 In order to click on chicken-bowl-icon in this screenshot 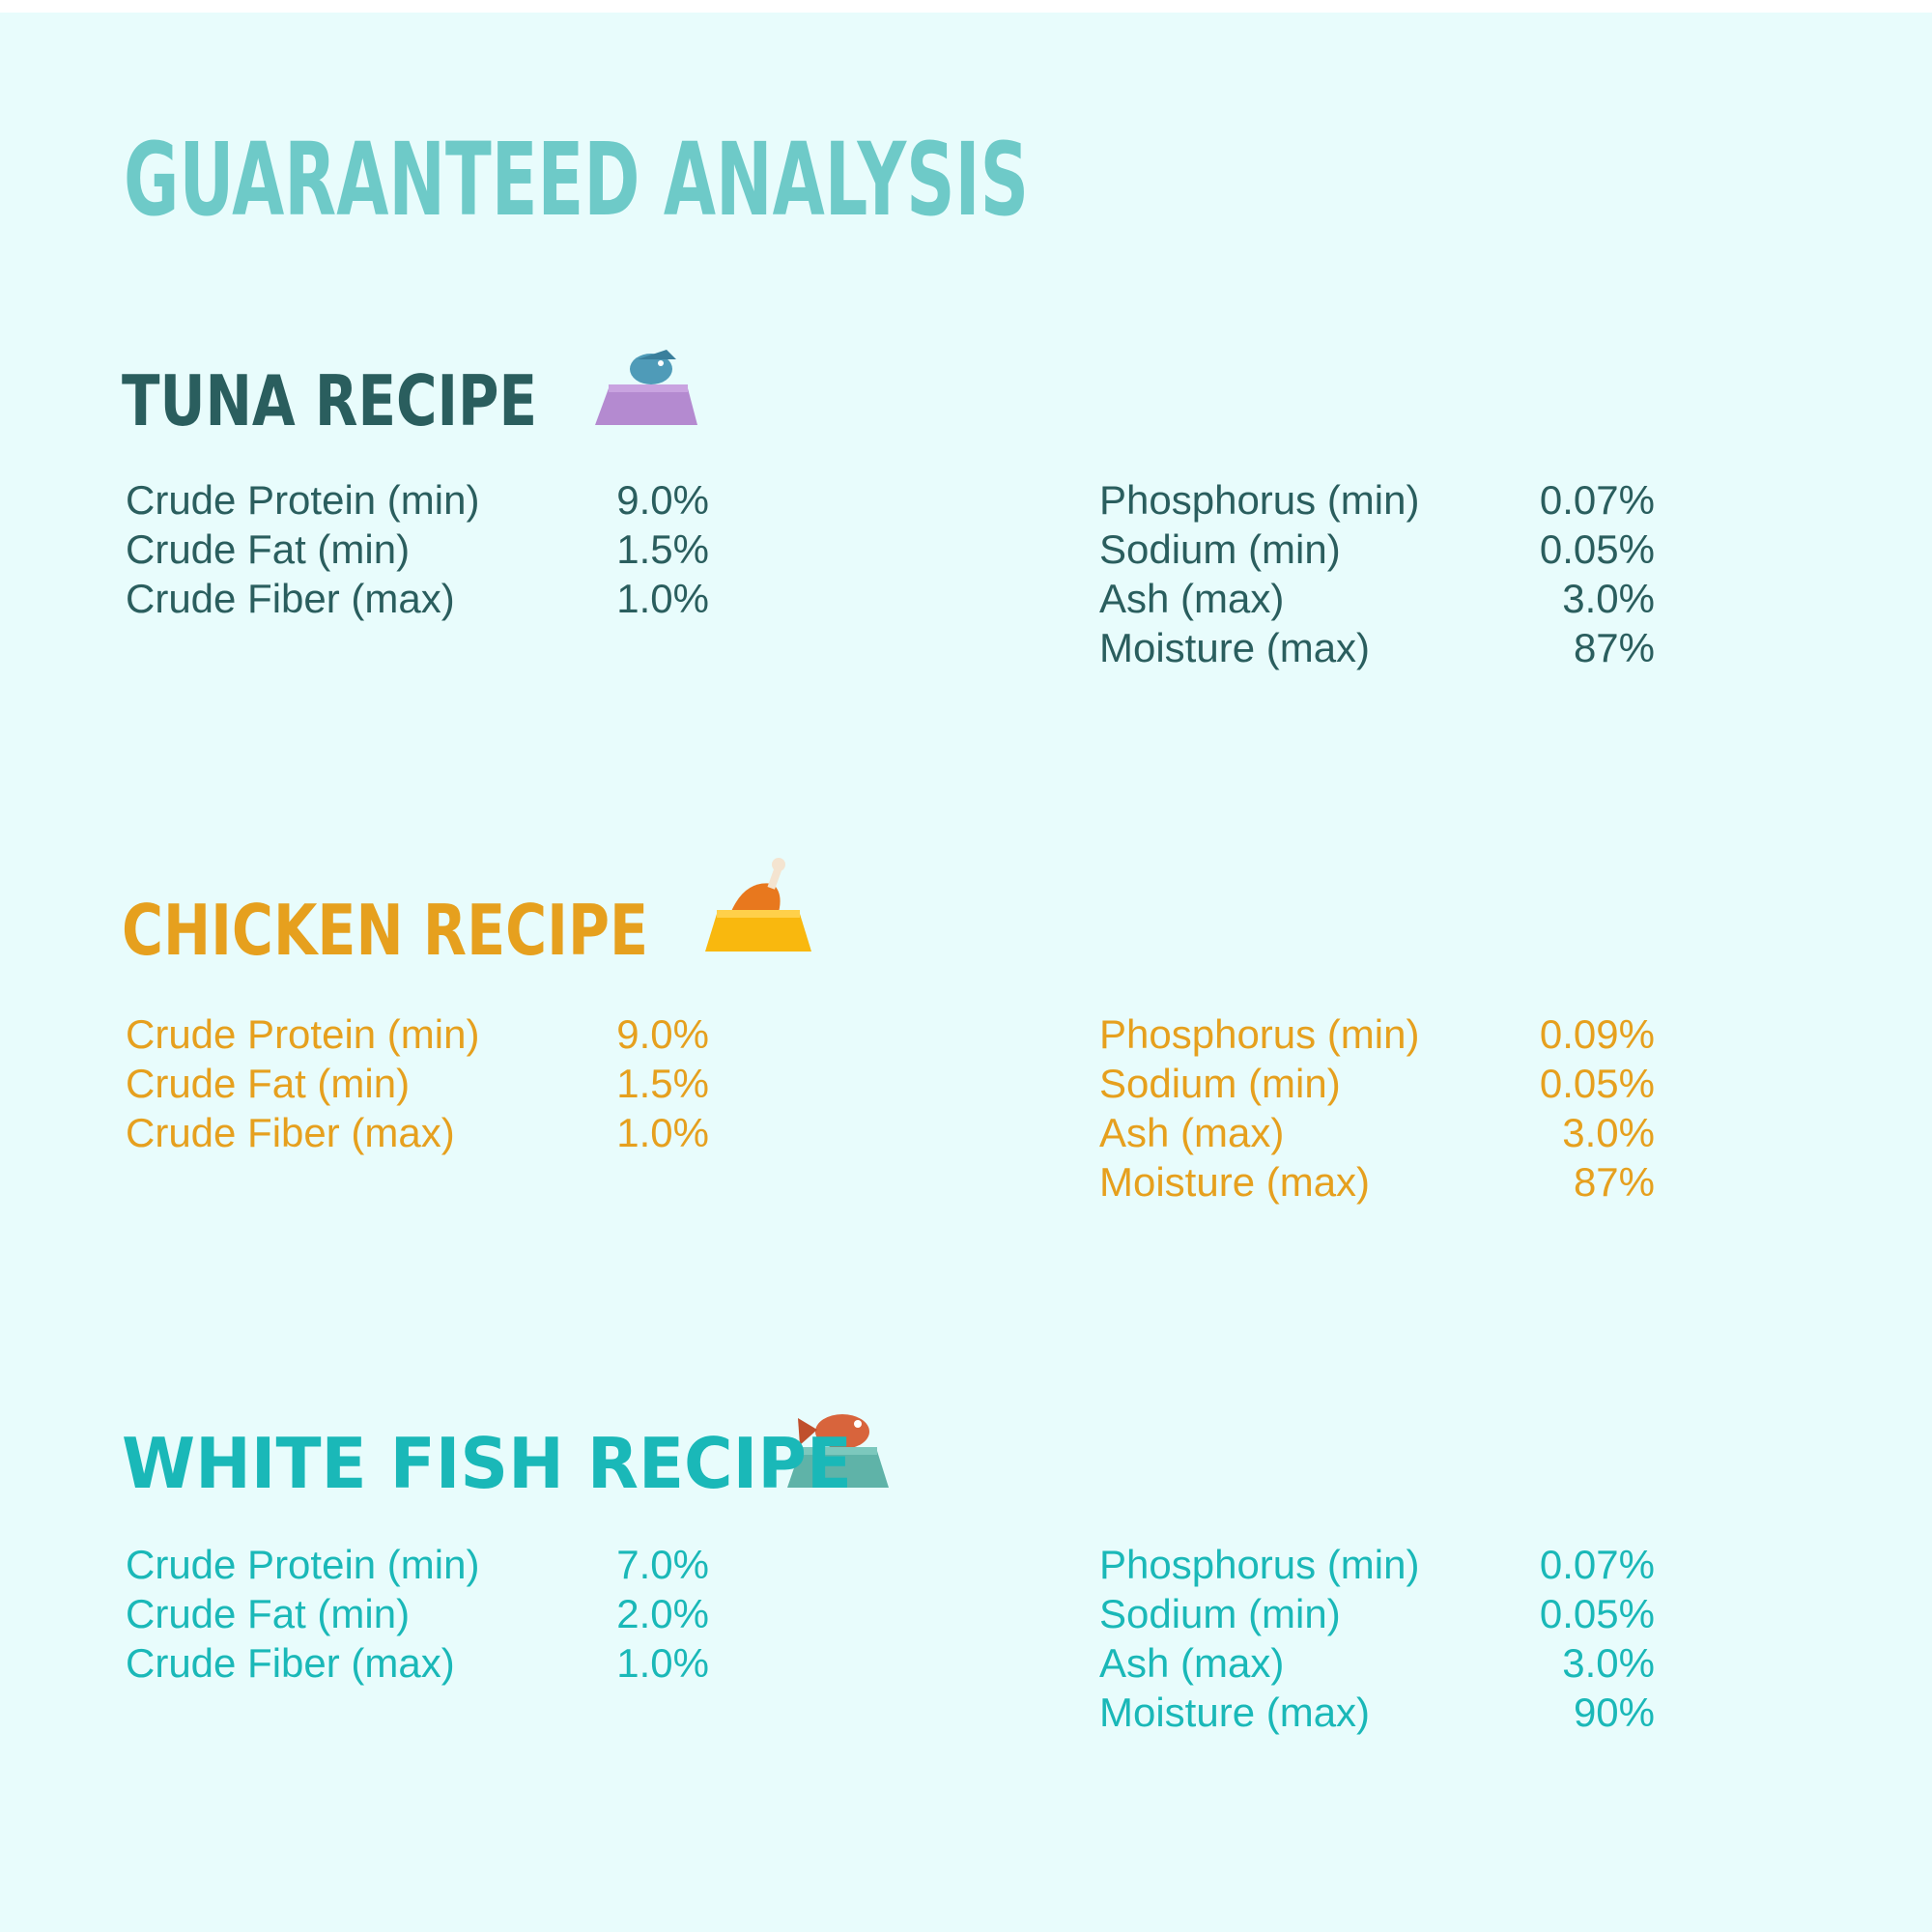, I will do `click(758, 905)`.